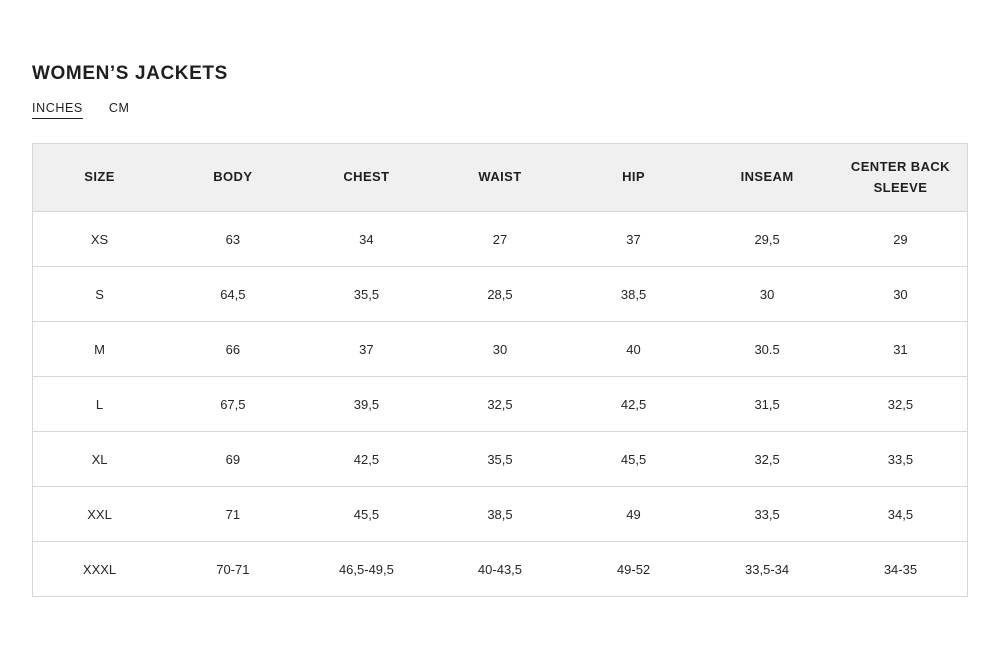  Describe the element at coordinates (233, 404) in the screenshot. I see `cell-body: 67,5` at that location.